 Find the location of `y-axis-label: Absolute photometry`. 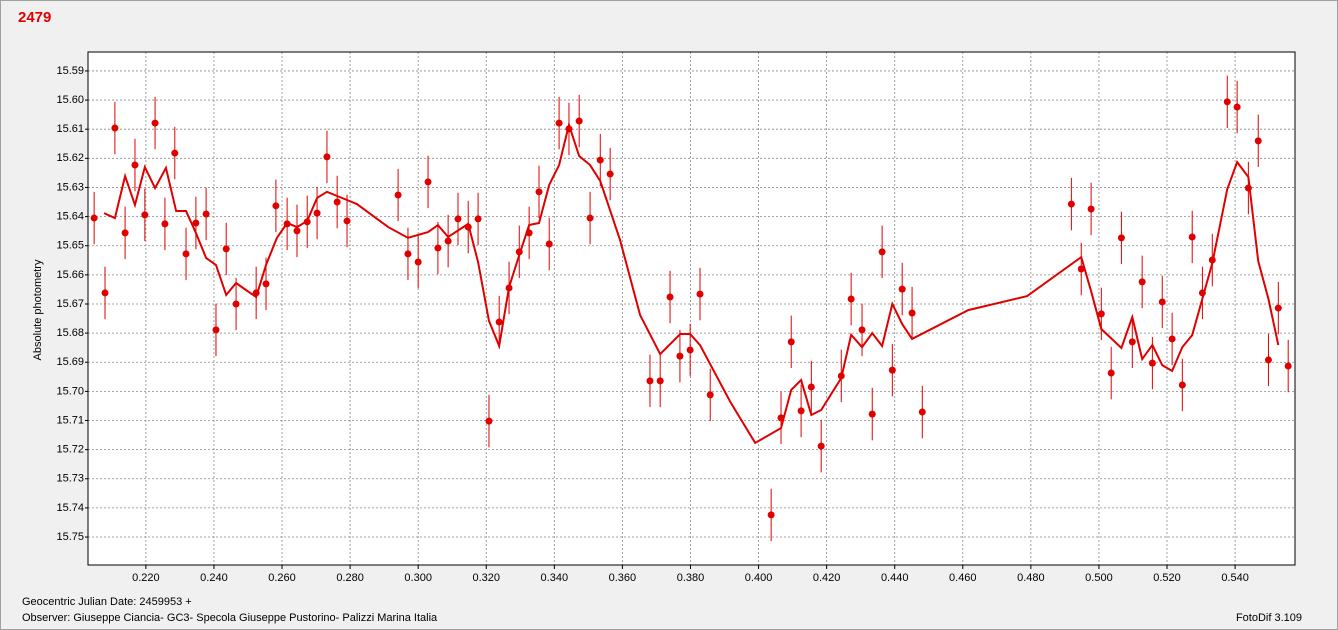

y-axis-label: Absolute photometry is located at coordinates (38, 309).